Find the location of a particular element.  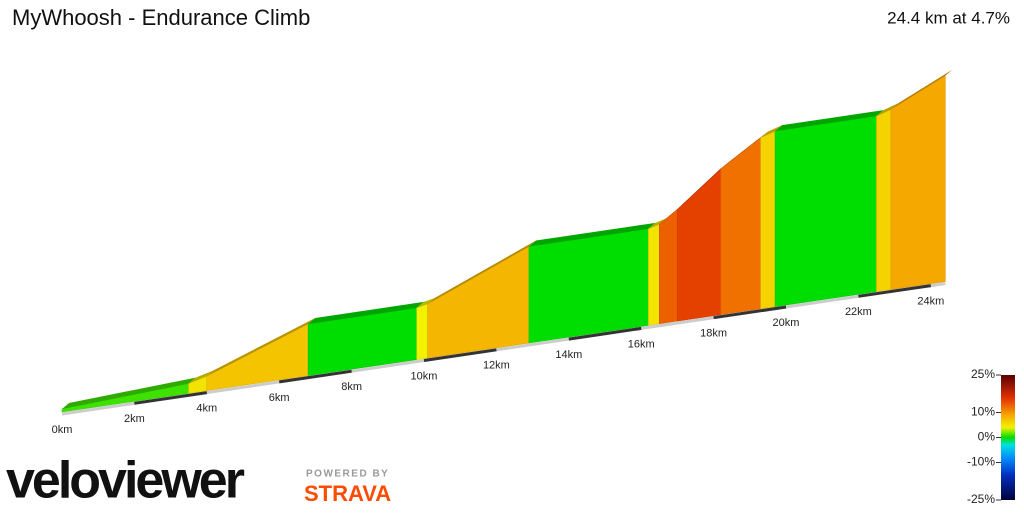

colorbar-label: 25% is located at coordinates (983, 374).